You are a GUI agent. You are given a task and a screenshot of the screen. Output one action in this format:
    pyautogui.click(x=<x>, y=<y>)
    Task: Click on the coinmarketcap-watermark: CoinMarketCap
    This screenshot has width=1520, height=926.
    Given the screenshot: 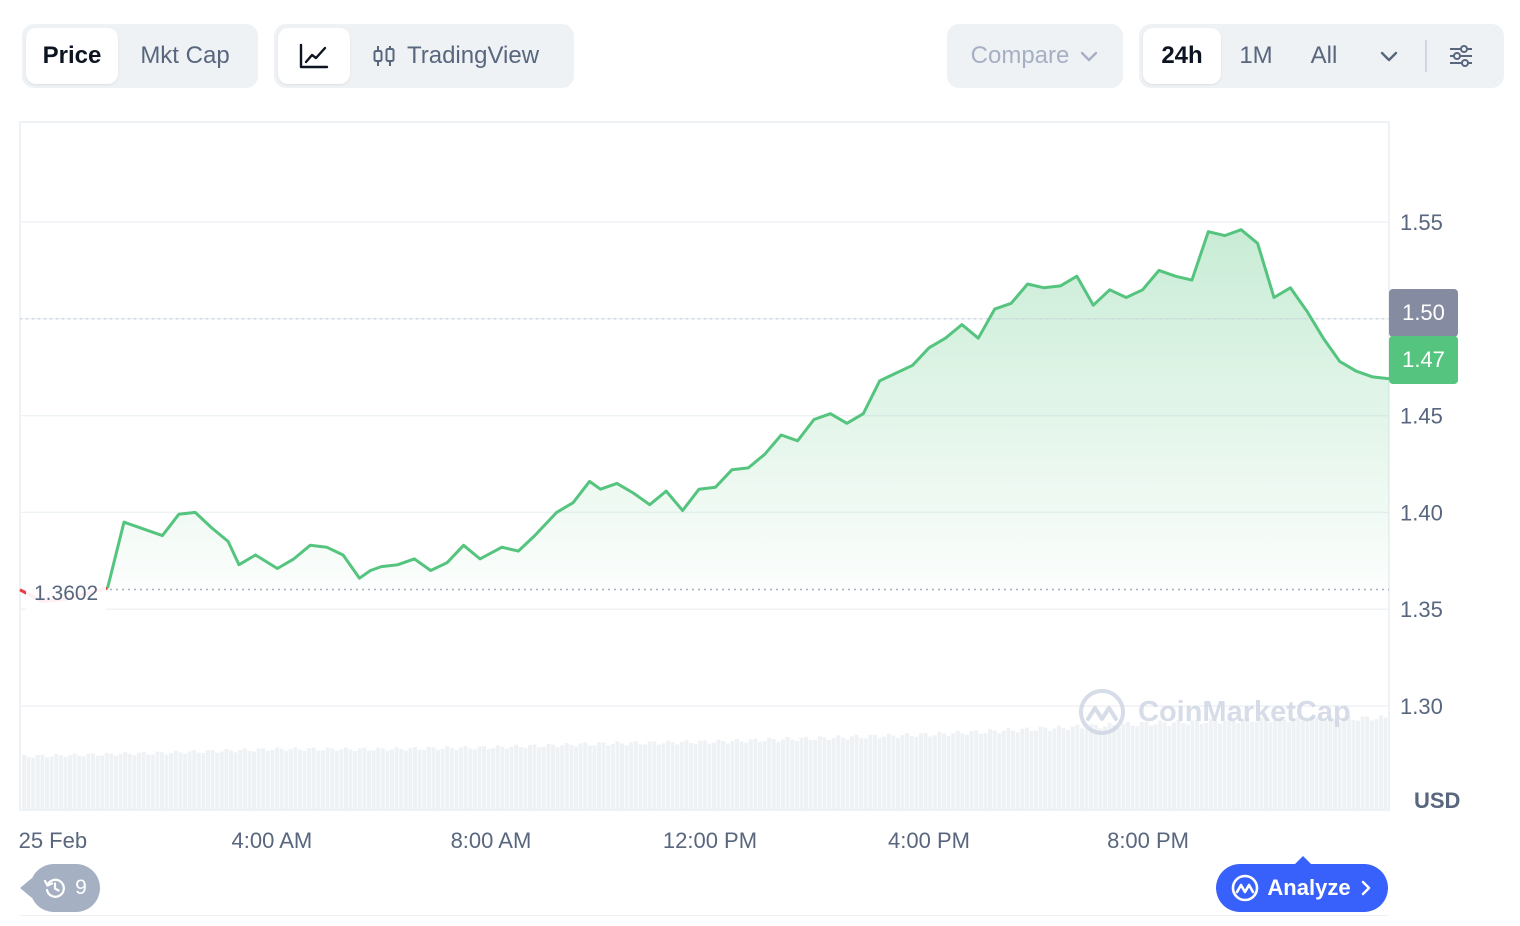 What is the action you would take?
    pyautogui.click(x=1214, y=712)
    